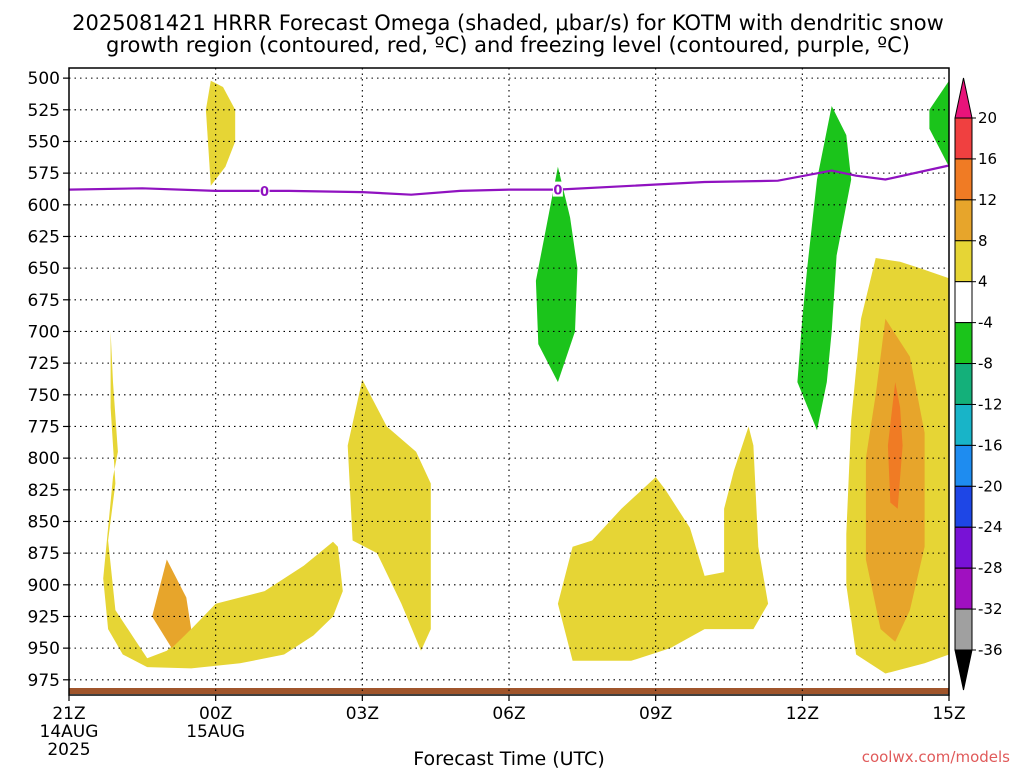  I want to click on x-tick-label: 21Z, so click(68, 714).